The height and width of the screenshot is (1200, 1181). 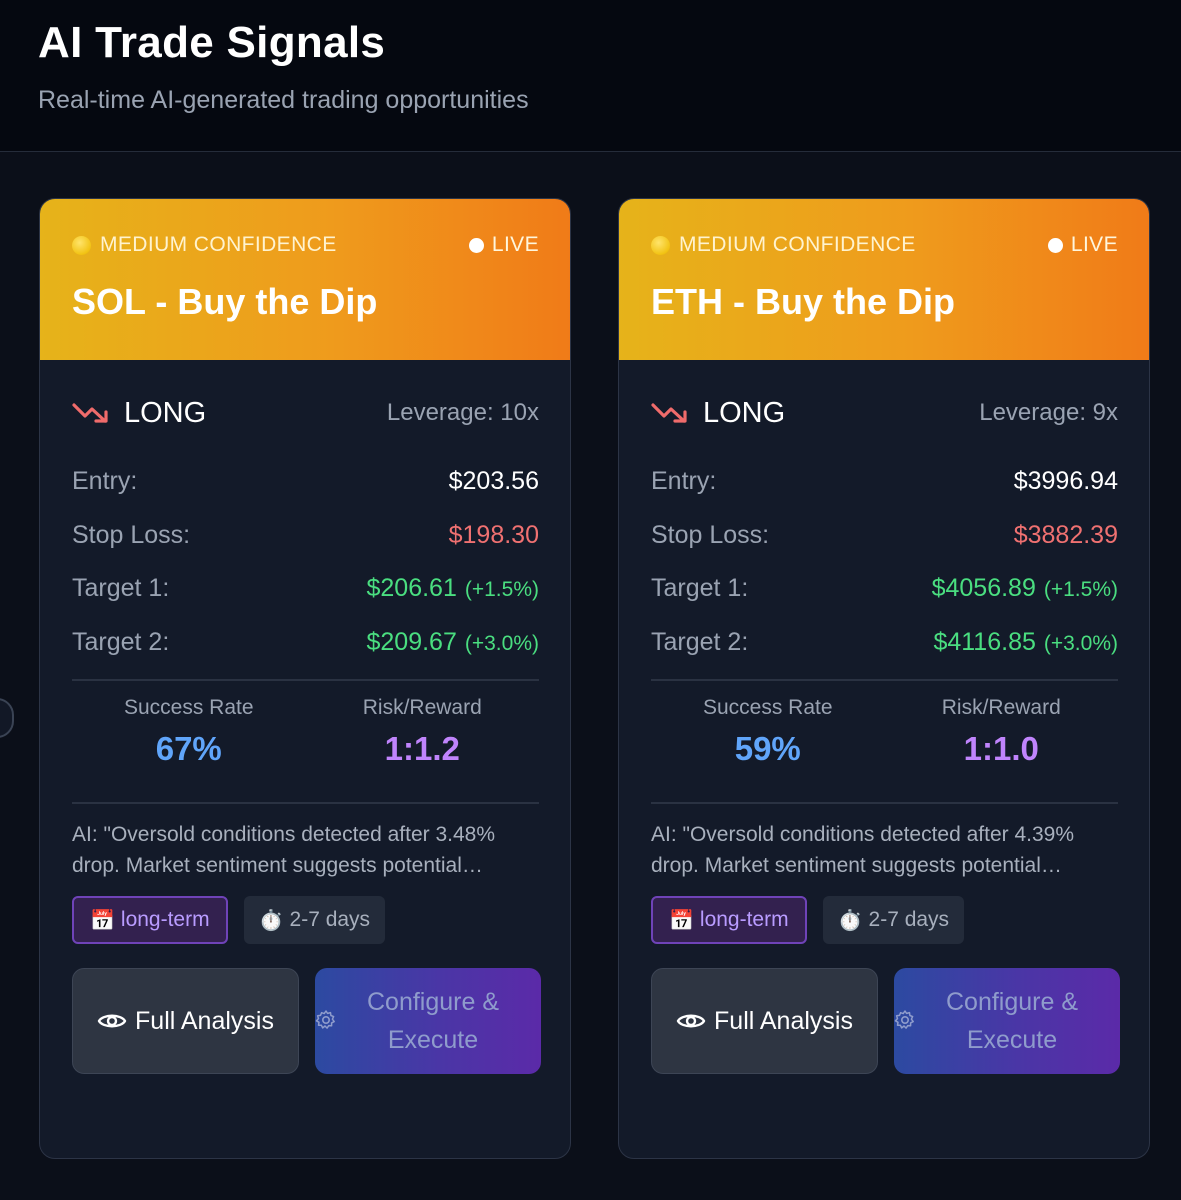 I want to click on tags: 📅 long-term ⏱️ 2-7 days, so click(x=808, y=920).